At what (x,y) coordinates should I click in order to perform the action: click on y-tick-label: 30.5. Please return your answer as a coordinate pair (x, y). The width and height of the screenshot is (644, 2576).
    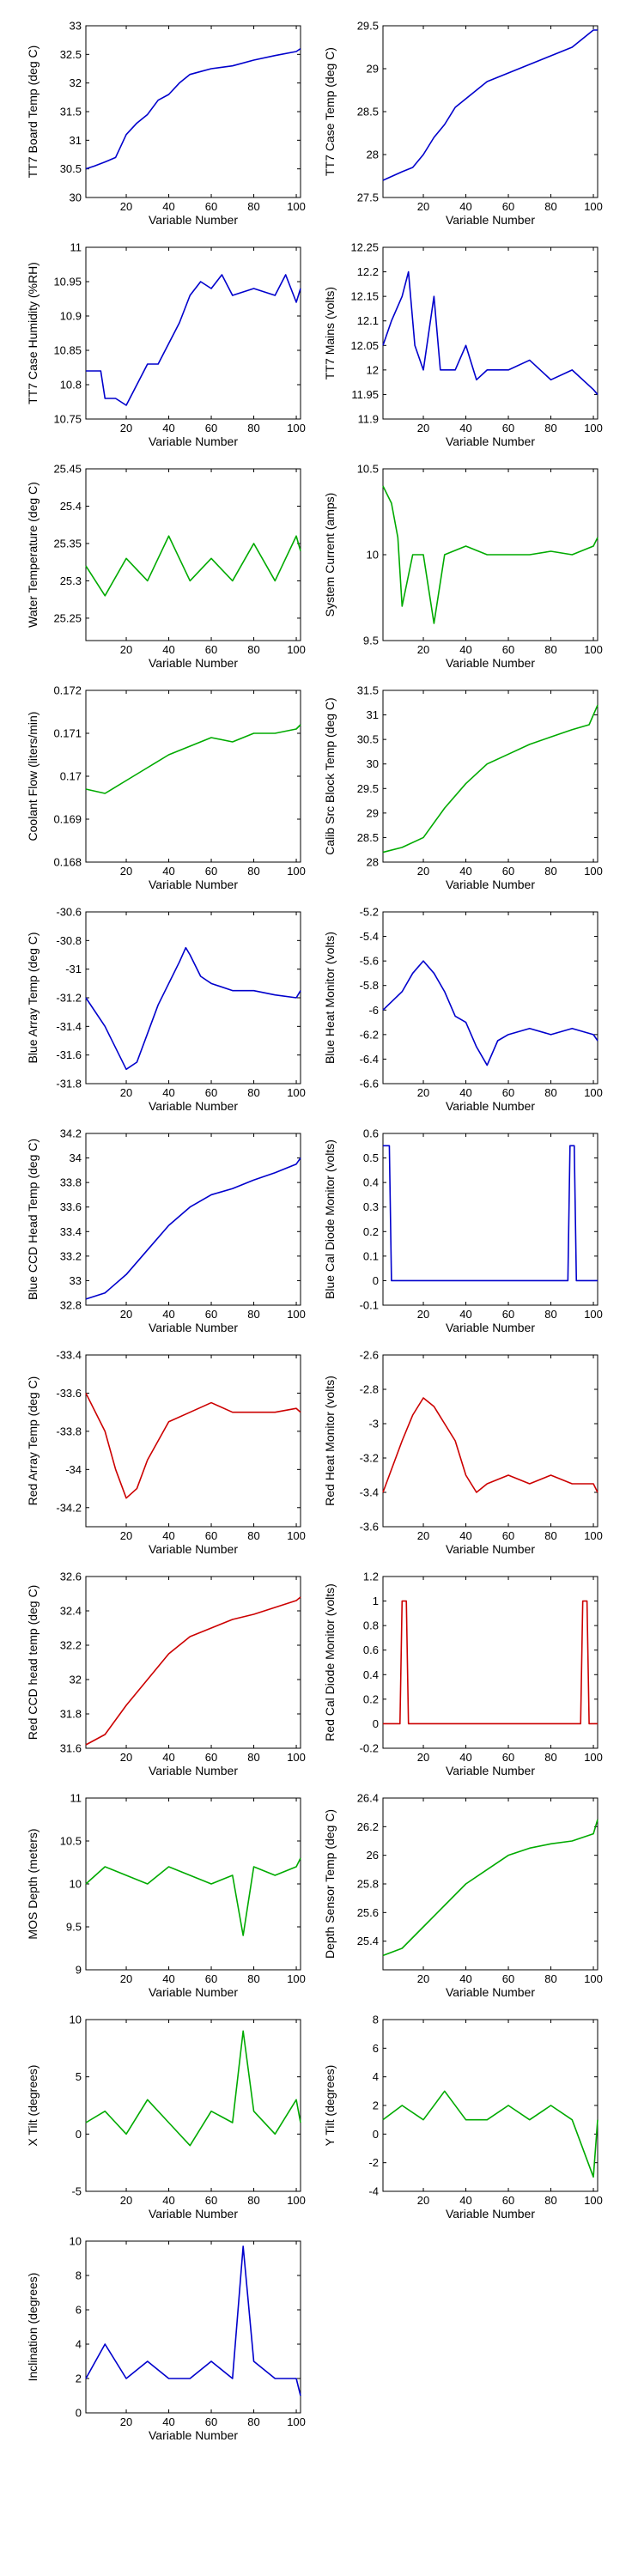
    Looking at the image, I should click on (368, 739).